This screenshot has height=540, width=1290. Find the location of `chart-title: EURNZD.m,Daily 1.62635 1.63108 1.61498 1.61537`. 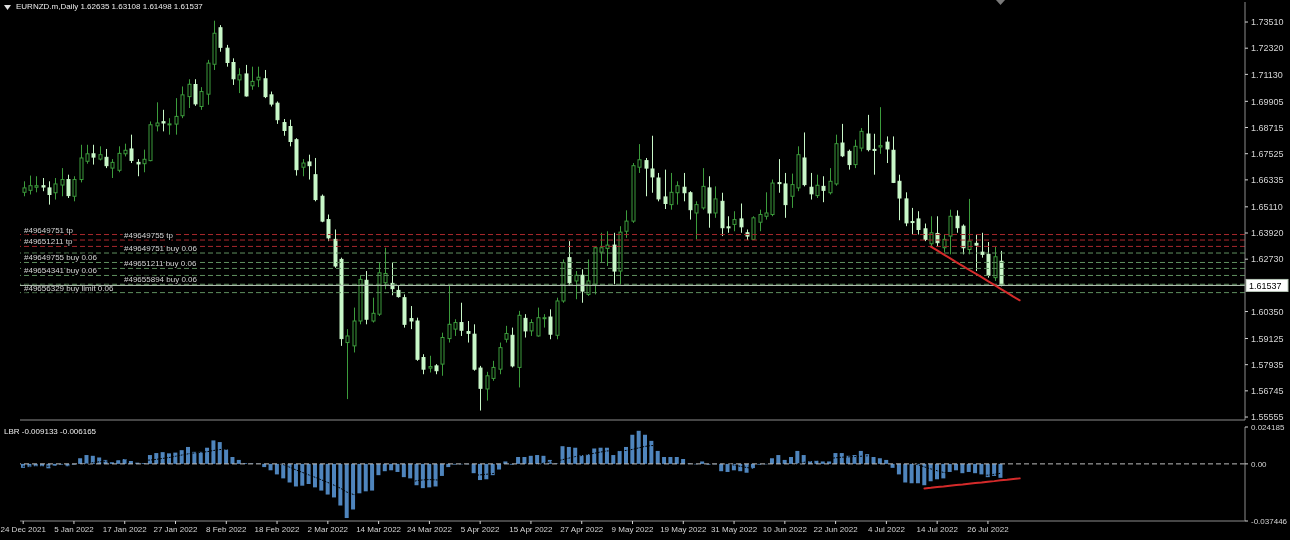

chart-title: EURNZD.m,Daily 1.62635 1.63108 1.61498 1.61537 is located at coordinates (109, 7).